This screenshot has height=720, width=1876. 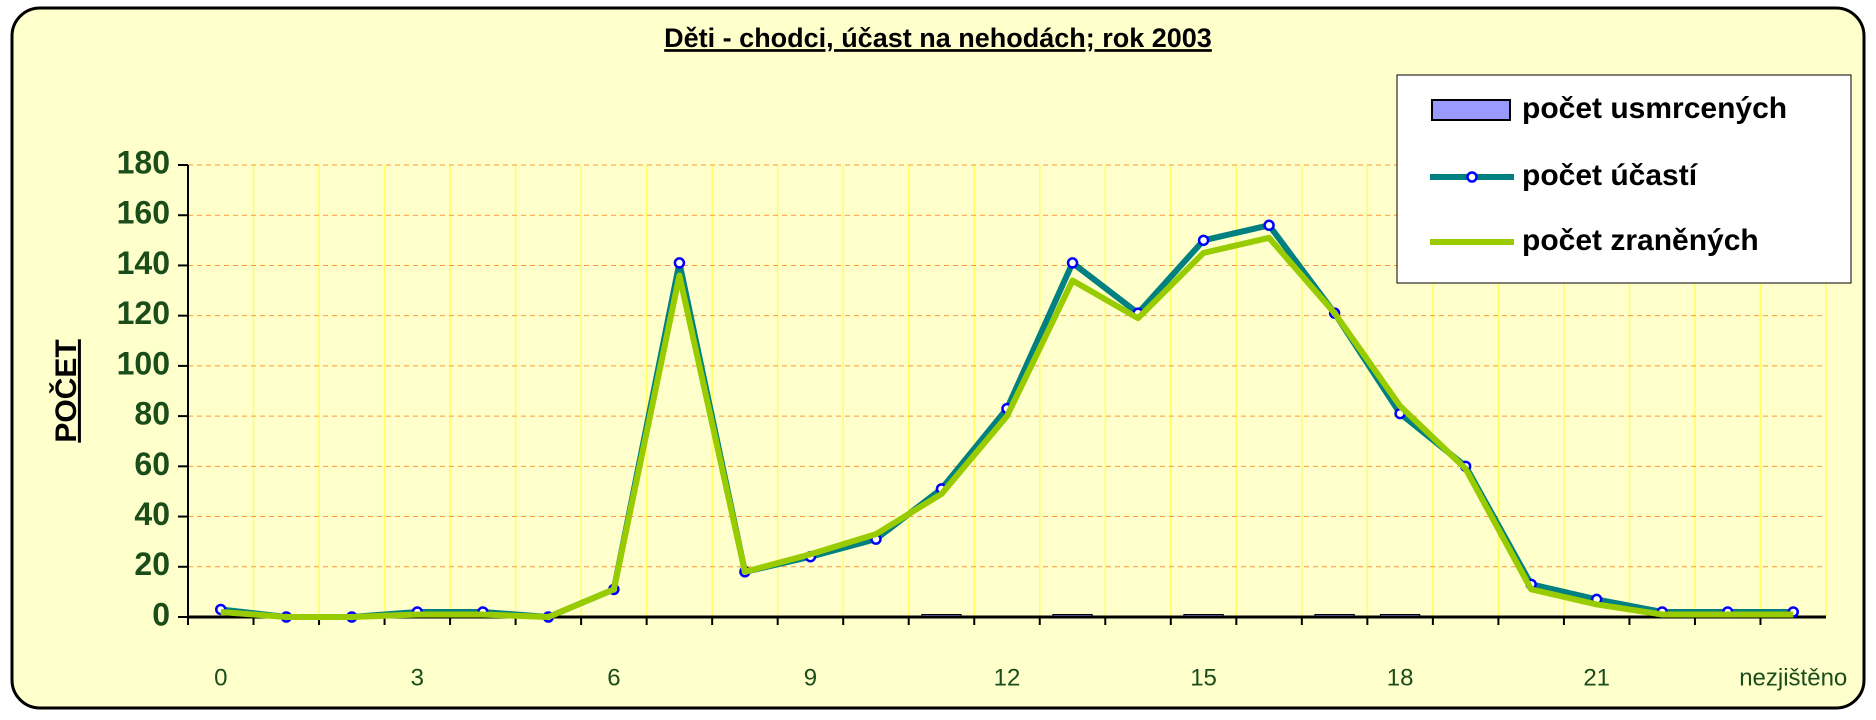 I want to click on y-tick-label: 120, so click(x=143, y=313).